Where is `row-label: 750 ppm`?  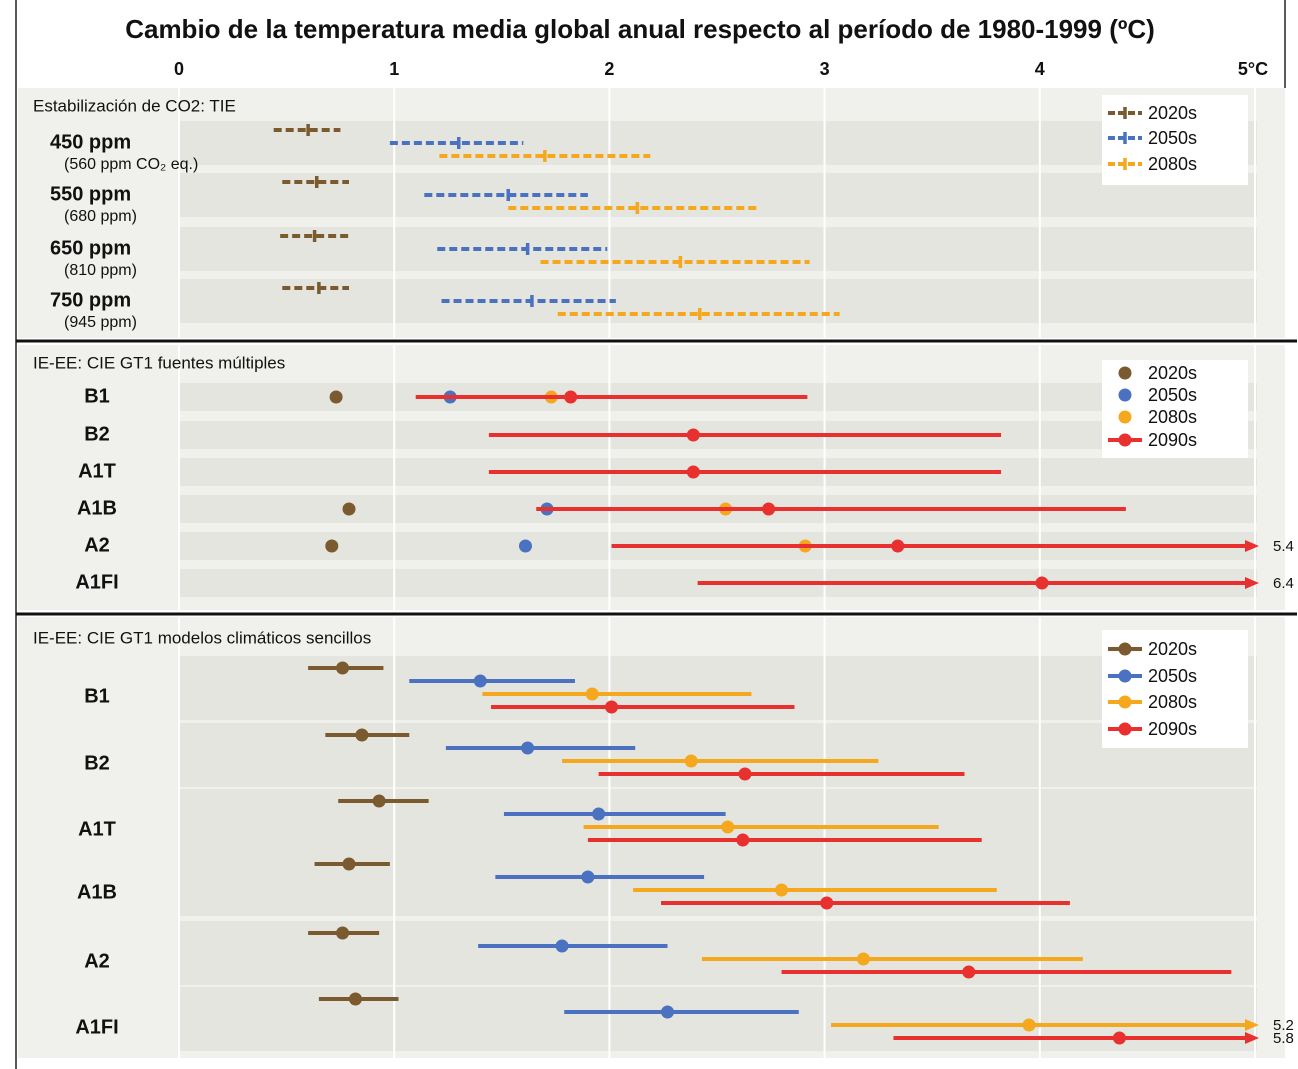 row-label: 750 ppm is located at coordinates (90, 300).